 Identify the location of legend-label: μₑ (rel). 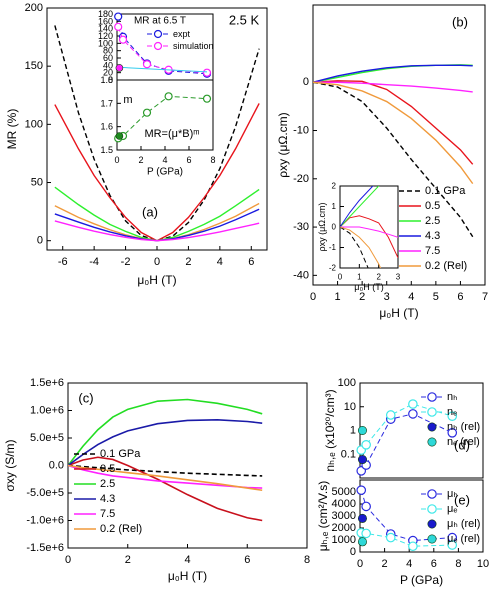
(463, 539).